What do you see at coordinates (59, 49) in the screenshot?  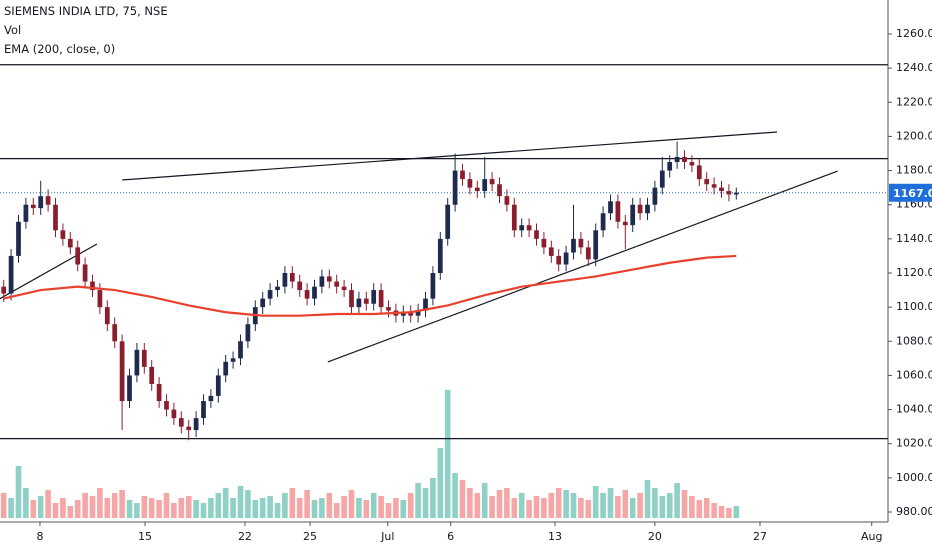 I see `legend-item: EMA (200, close, 0)` at bounding box center [59, 49].